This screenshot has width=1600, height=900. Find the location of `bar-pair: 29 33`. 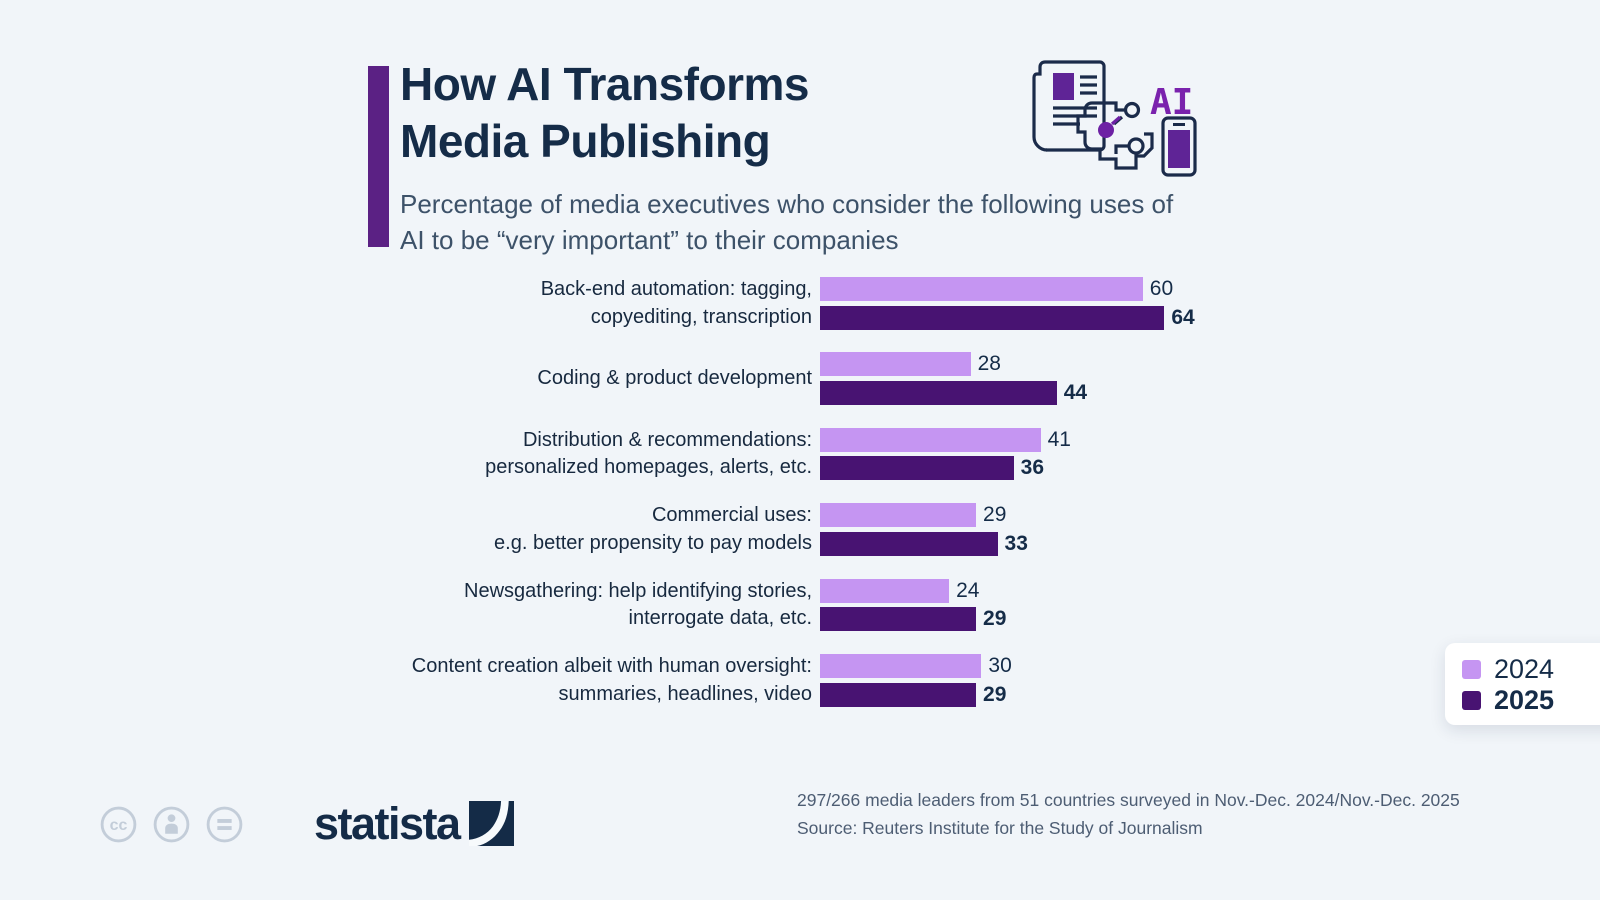

bar-pair: 29 33 is located at coordinates (924, 531).